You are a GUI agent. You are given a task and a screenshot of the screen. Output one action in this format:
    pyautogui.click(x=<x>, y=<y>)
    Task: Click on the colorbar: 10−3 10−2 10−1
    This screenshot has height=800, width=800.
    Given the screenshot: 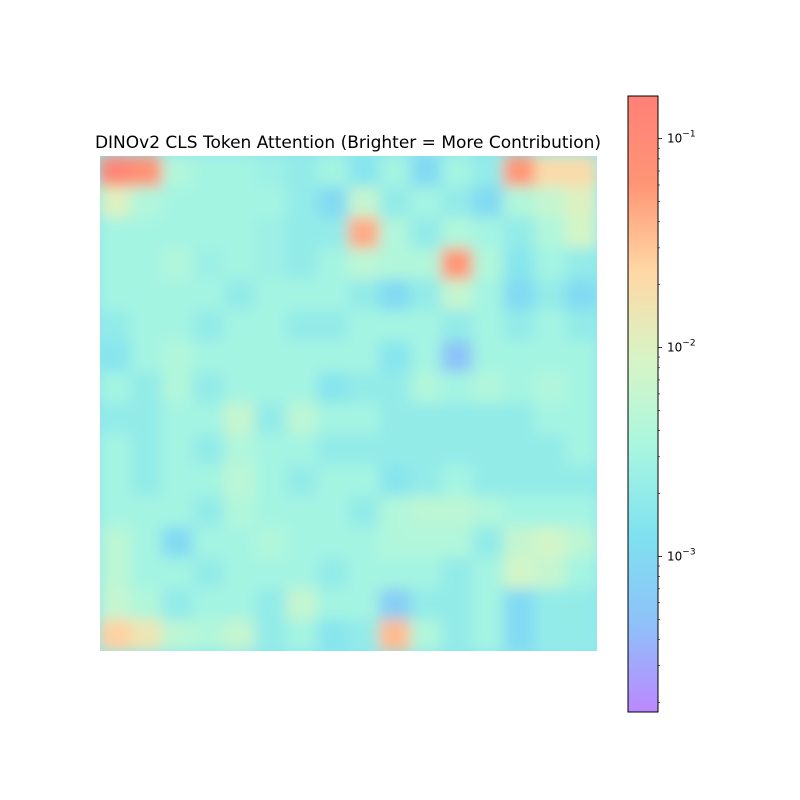 What is the action you would take?
    pyautogui.click(x=661, y=404)
    